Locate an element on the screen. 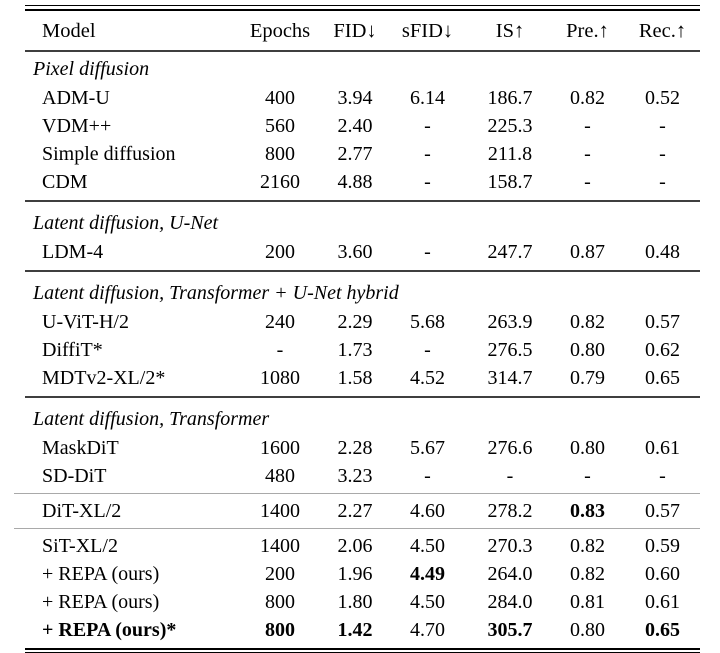 The width and height of the screenshot is (720, 653). table-row: VDM++ 560 2.40 - 225.3 - - is located at coordinates (362, 126).